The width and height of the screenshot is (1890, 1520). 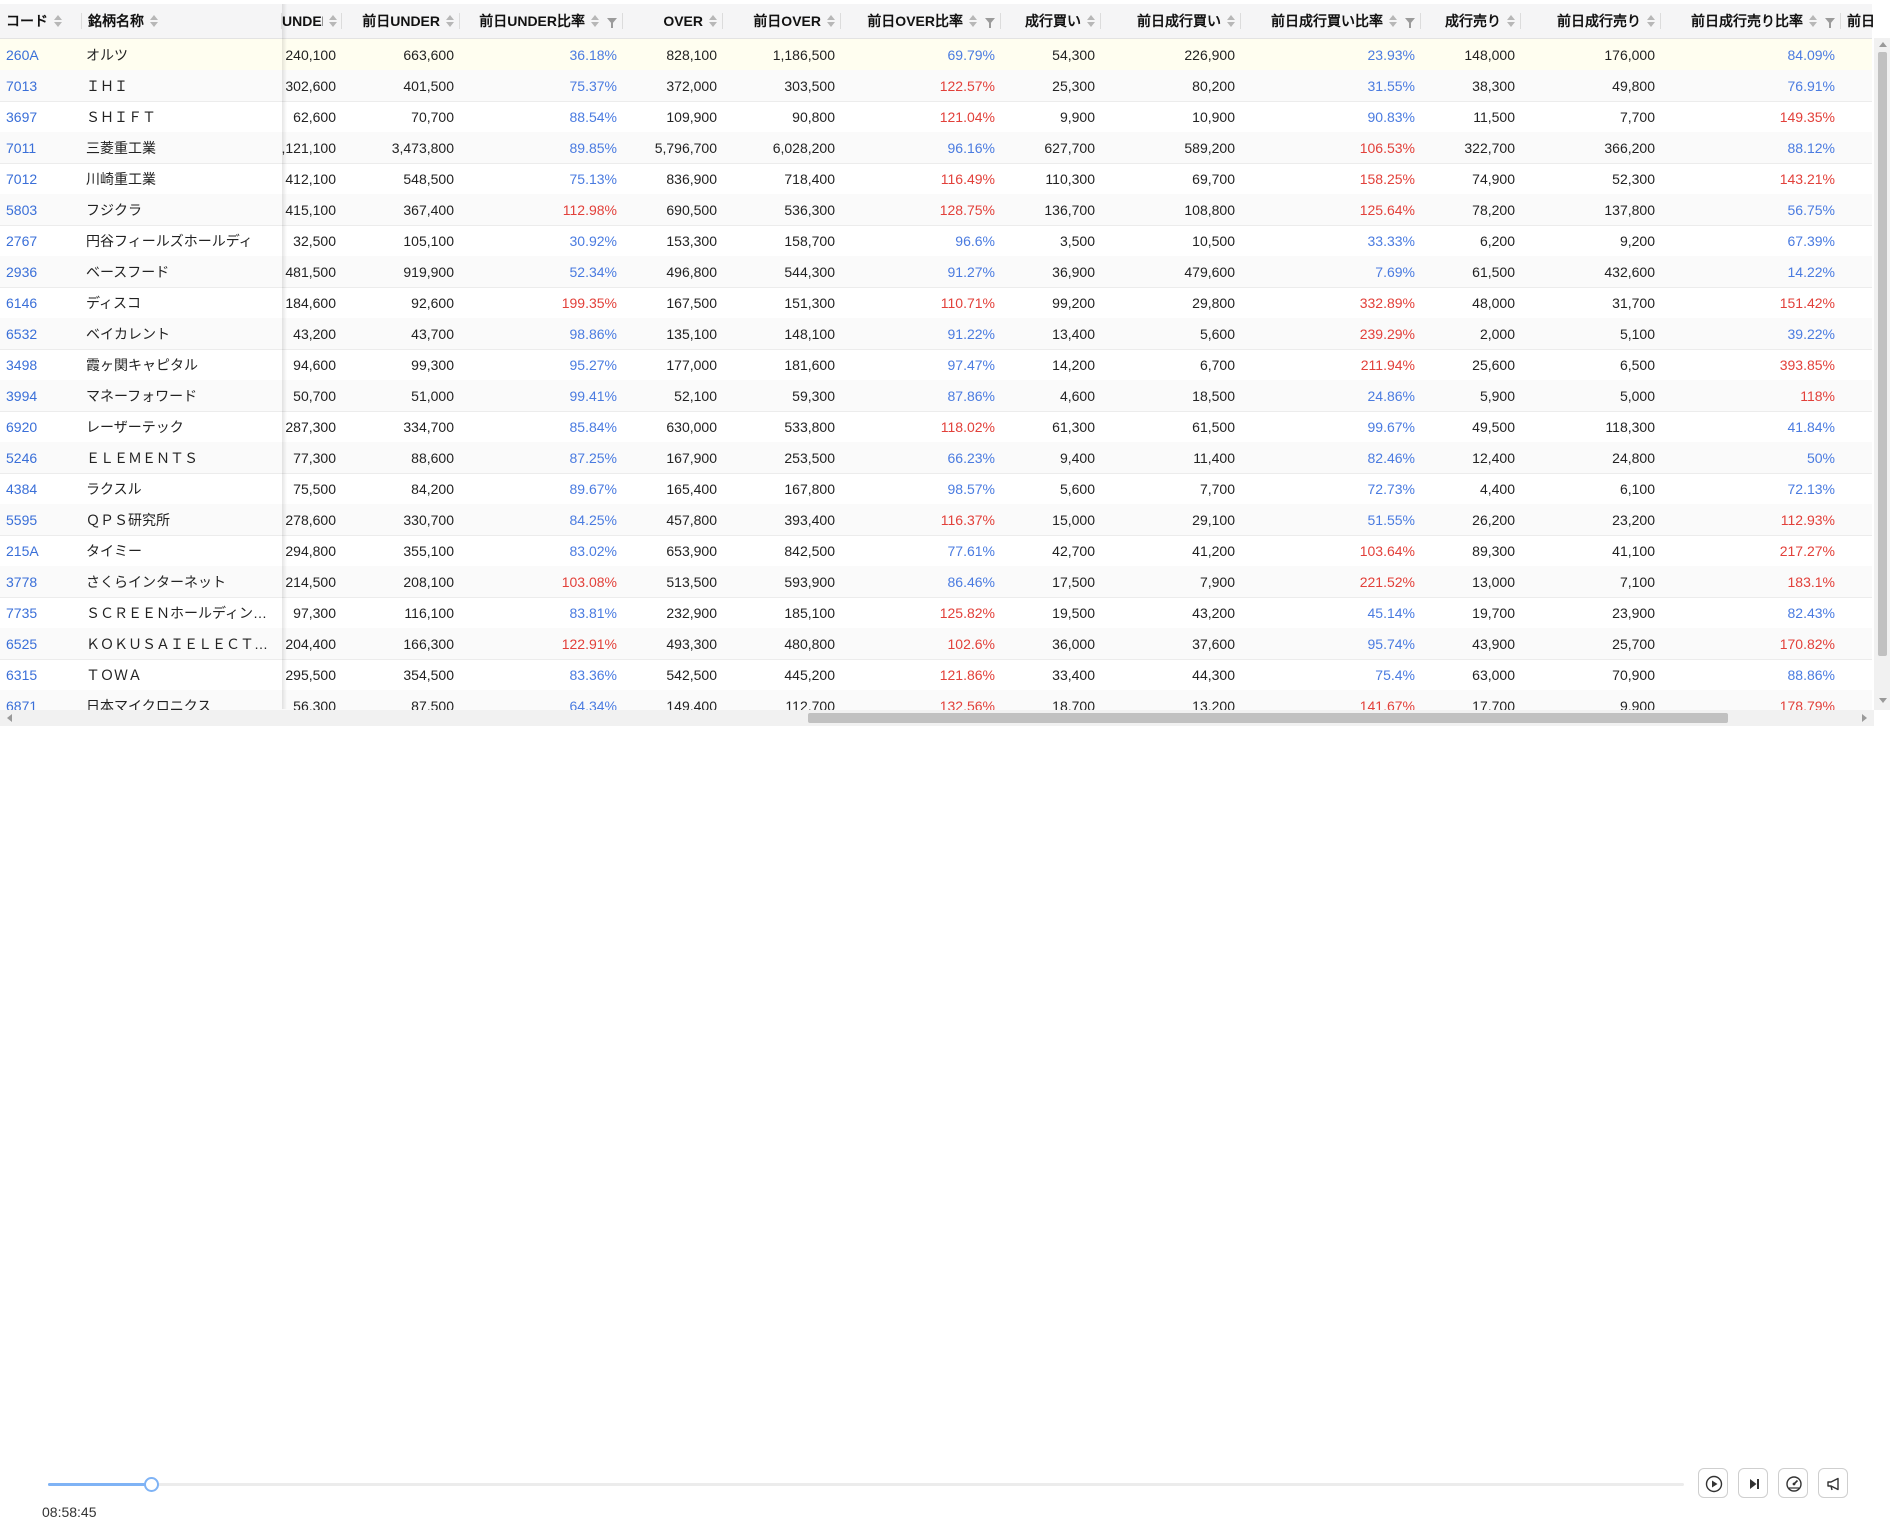 What do you see at coordinates (22, 581) in the screenshot?
I see `stock-code-link: 3778` at bounding box center [22, 581].